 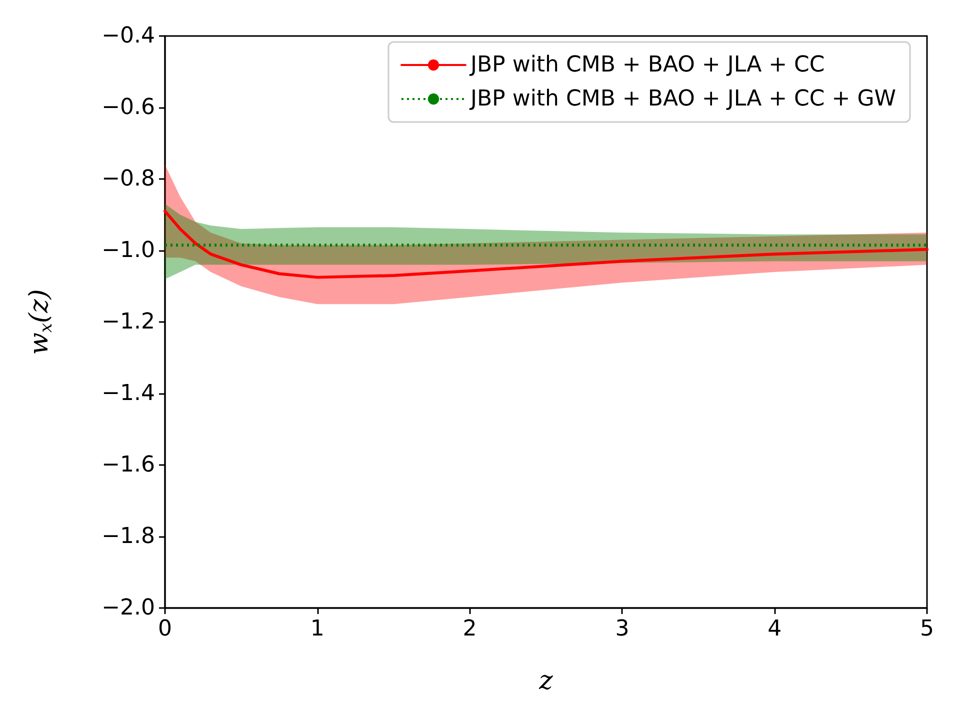 I want to click on y-tick-label: −0.8, so click(x=128, y=179).